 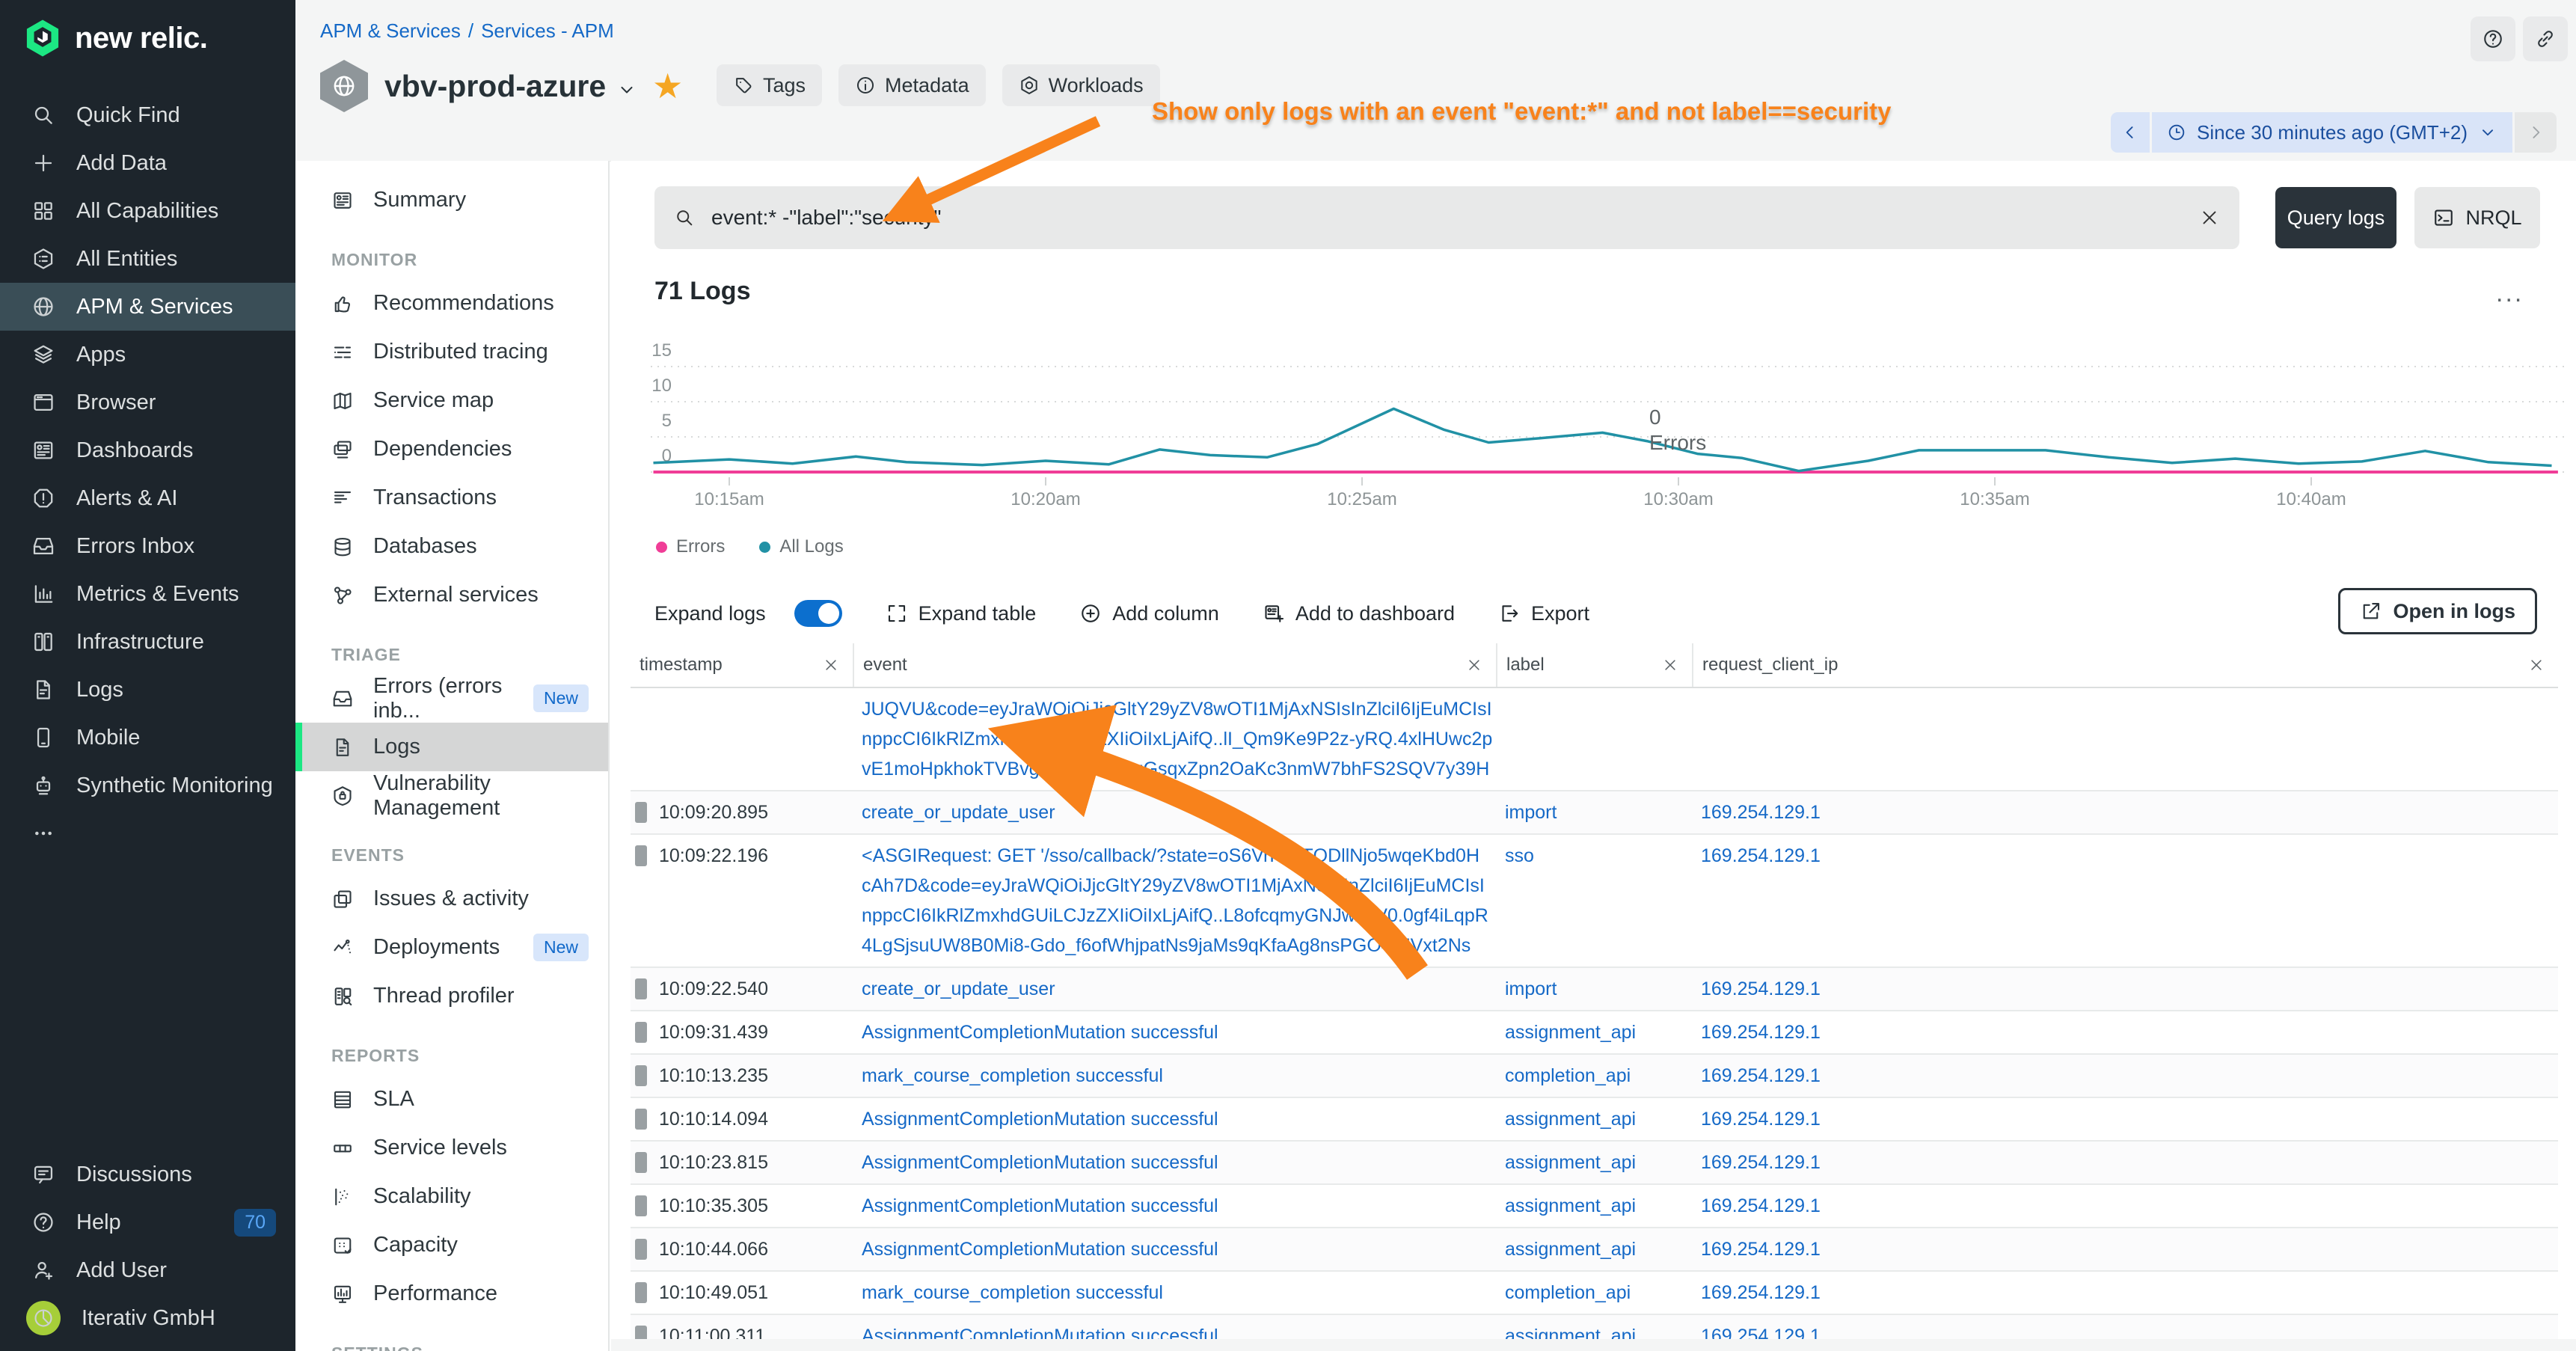 I want to click on copy-link-button, so click(x=2545, y=38).